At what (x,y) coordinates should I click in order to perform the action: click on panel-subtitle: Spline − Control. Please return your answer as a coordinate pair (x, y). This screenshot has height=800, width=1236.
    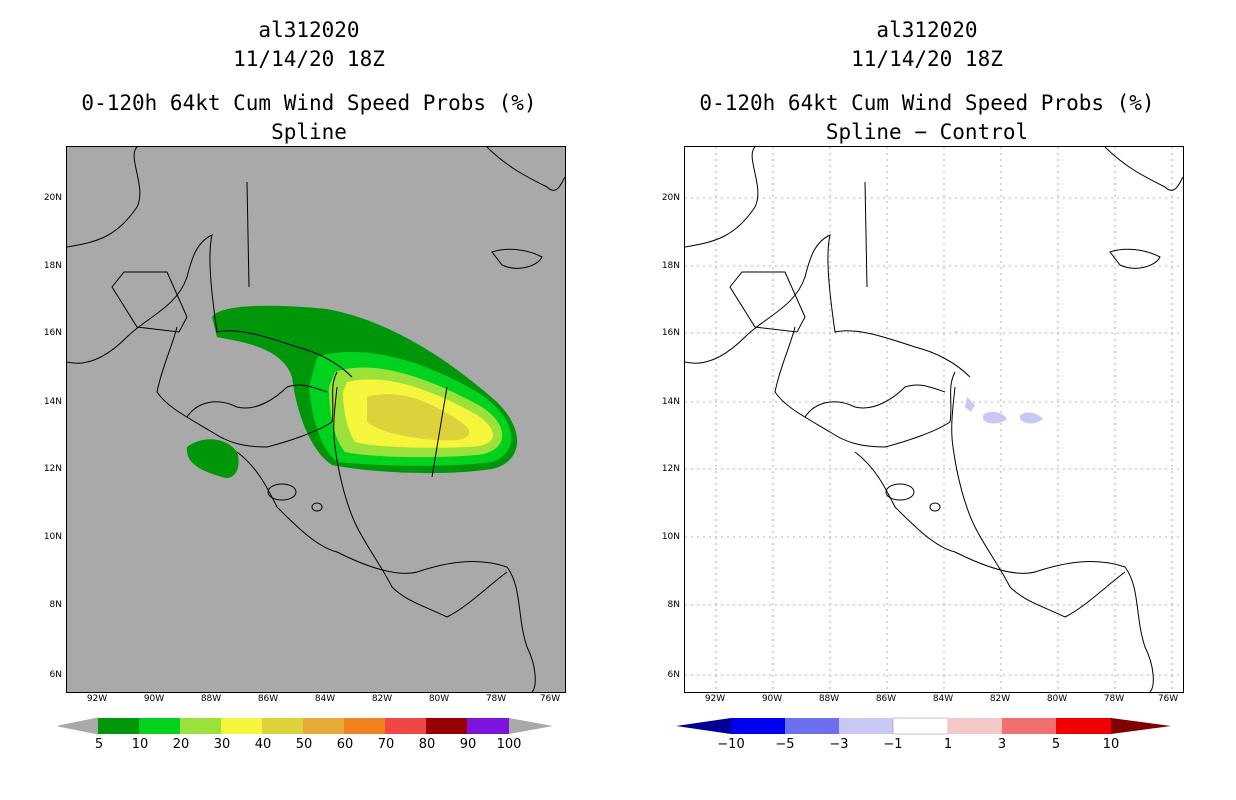
    Looking at the image, I should click on (927, 132).